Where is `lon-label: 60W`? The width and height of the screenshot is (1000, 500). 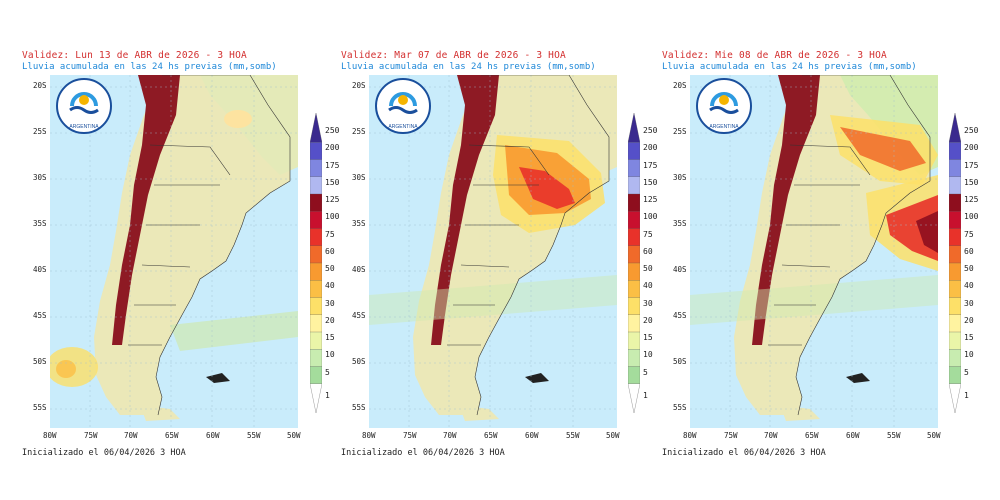
lon-label: 60W is located at coordinates (532, 435).